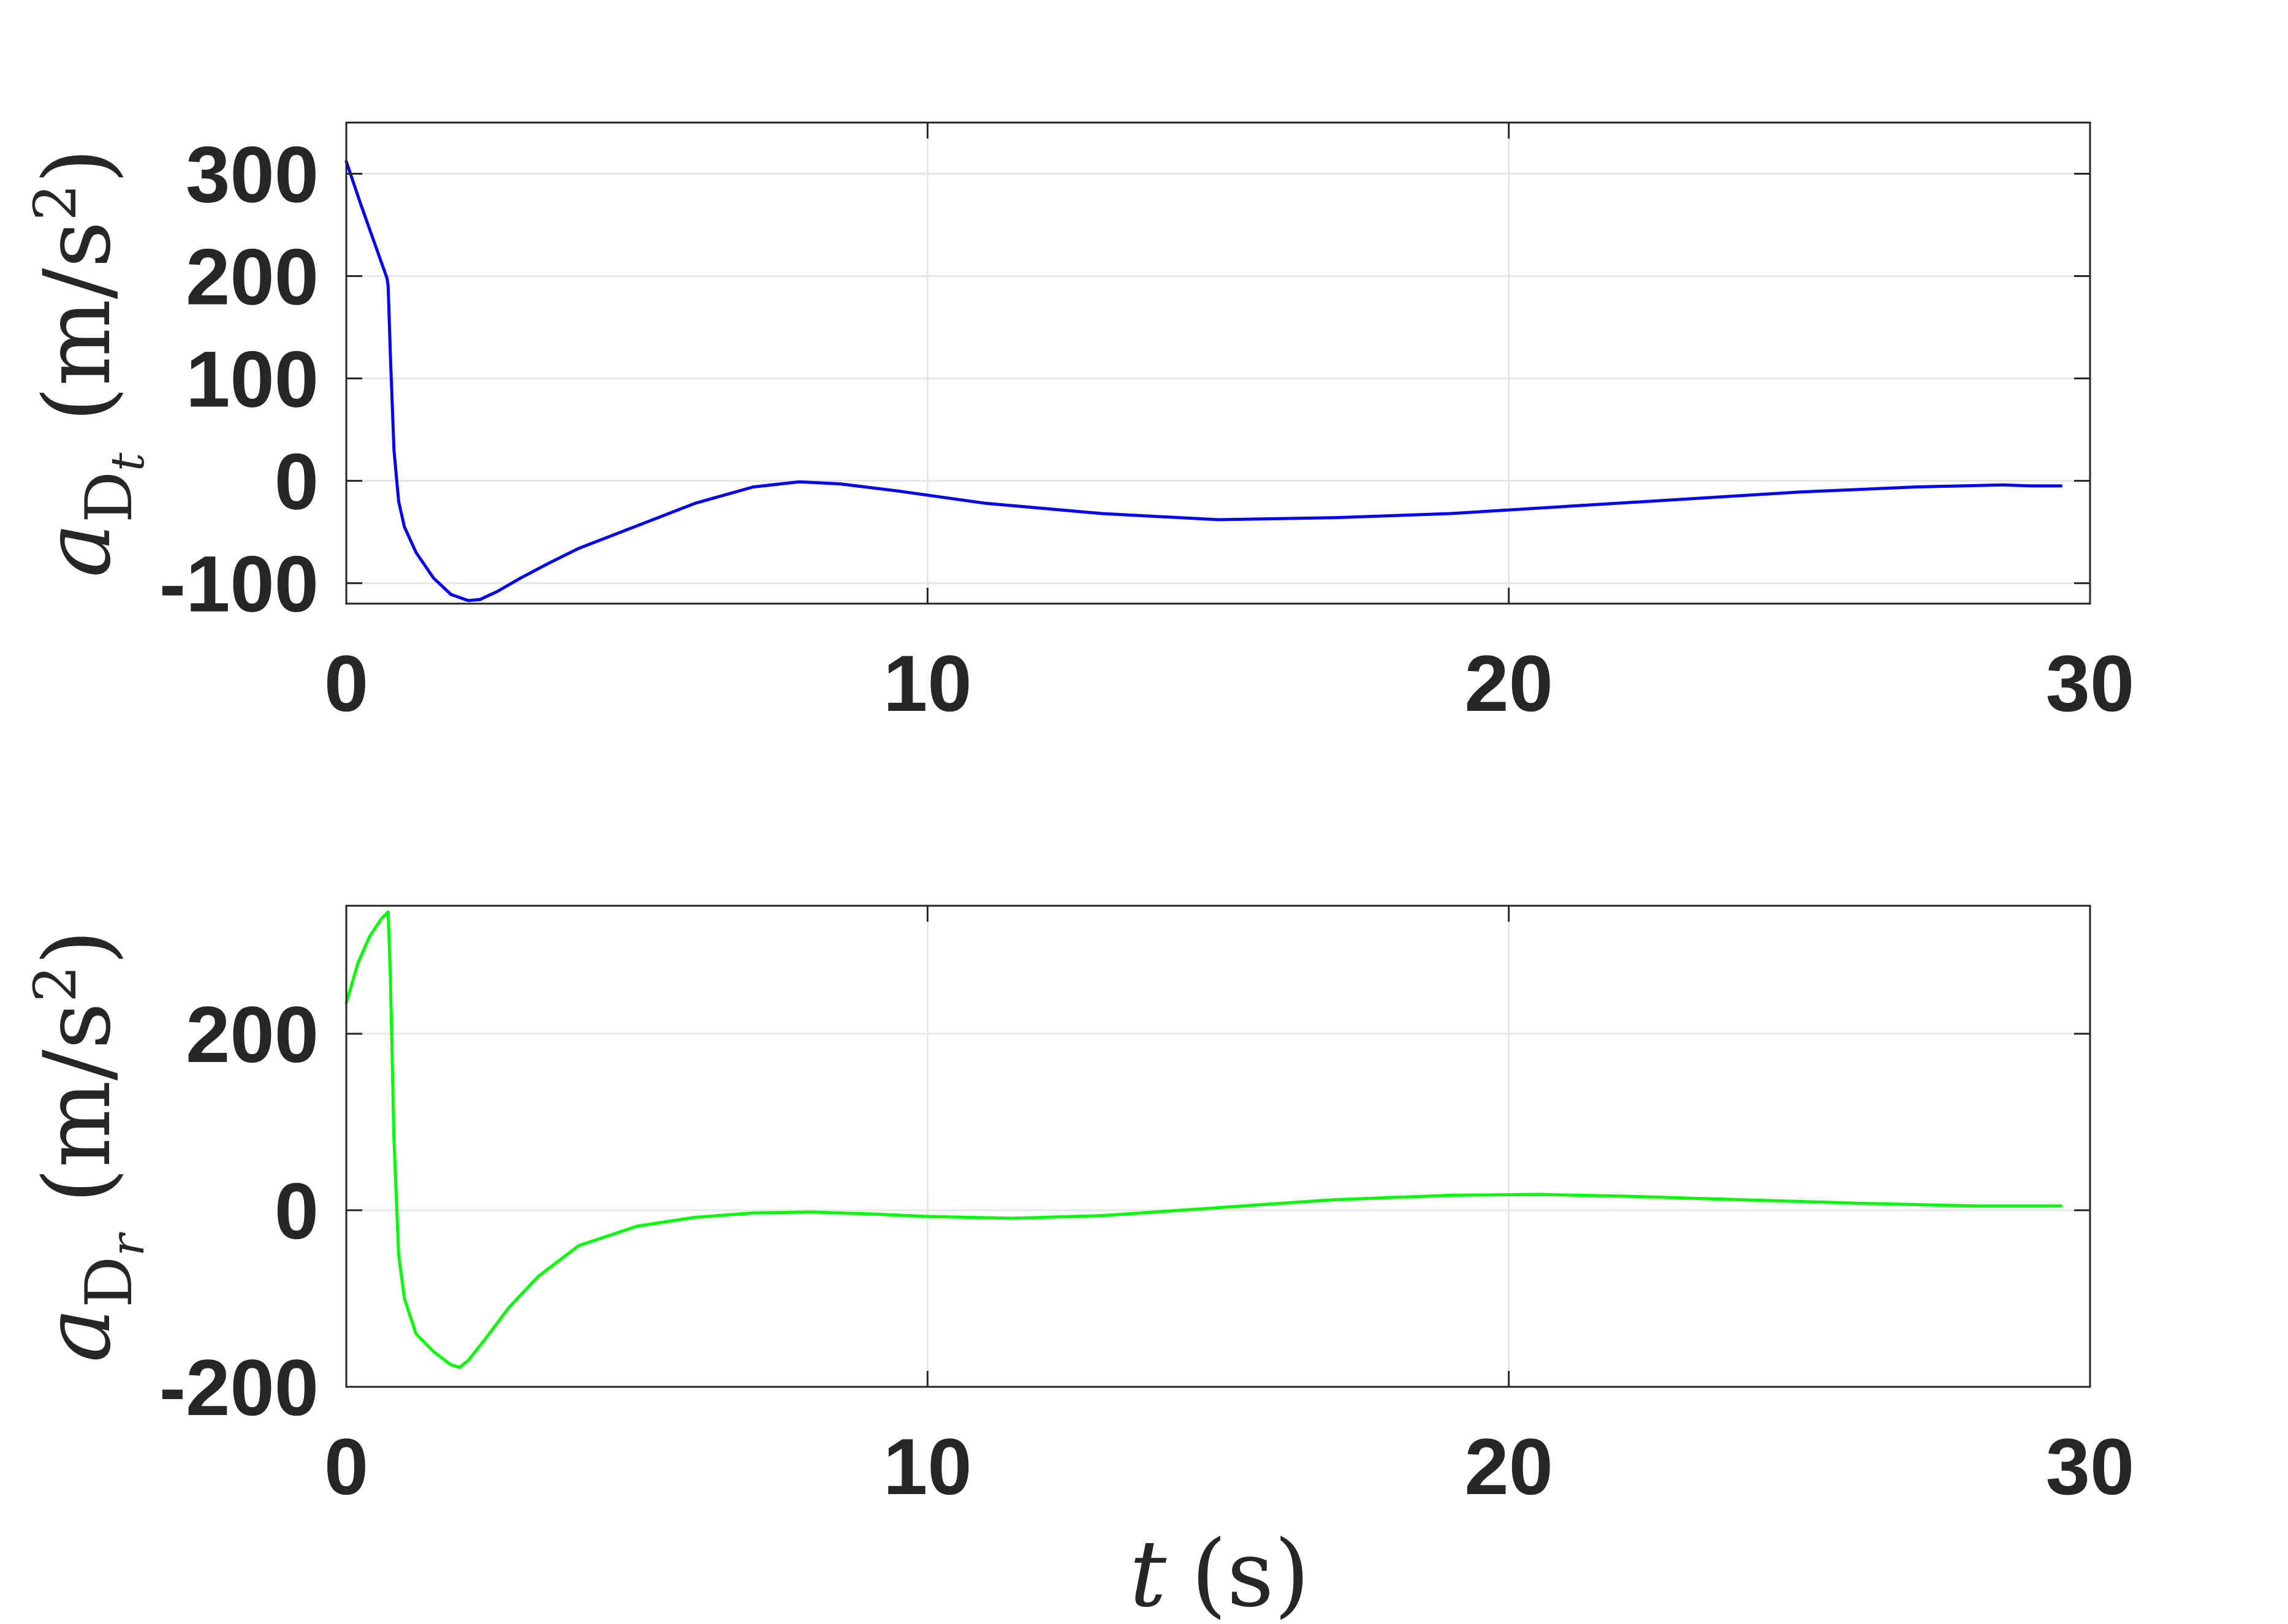 This screenshot has width=2288, height=1624. Describe the element at coordinates (239, 1211) in the screenshot. I see `bottom-chart-ytick-labels: -200 0 200` at that location.